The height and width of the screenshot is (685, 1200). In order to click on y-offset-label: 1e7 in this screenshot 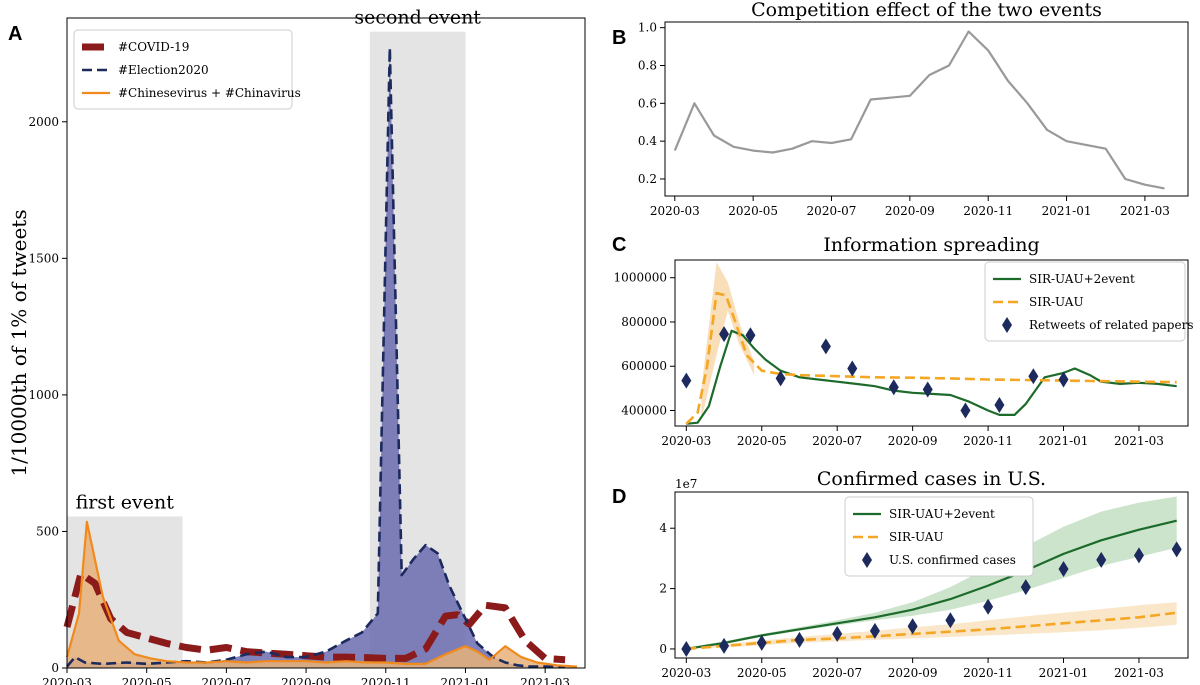, I will do `click(686, 484)`.